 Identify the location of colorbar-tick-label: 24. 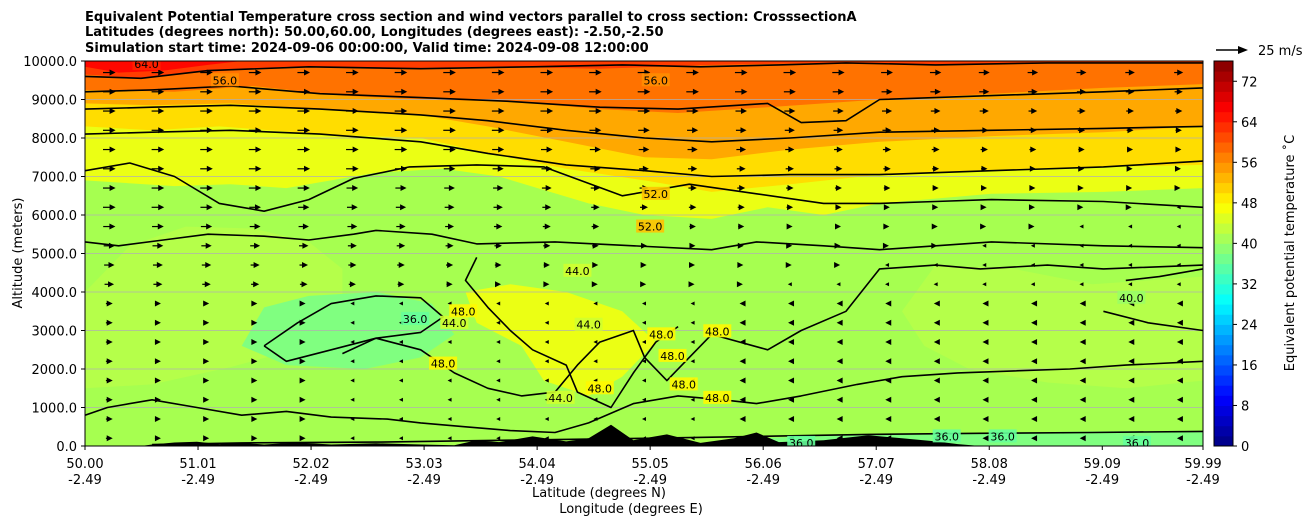
(1249, 325).